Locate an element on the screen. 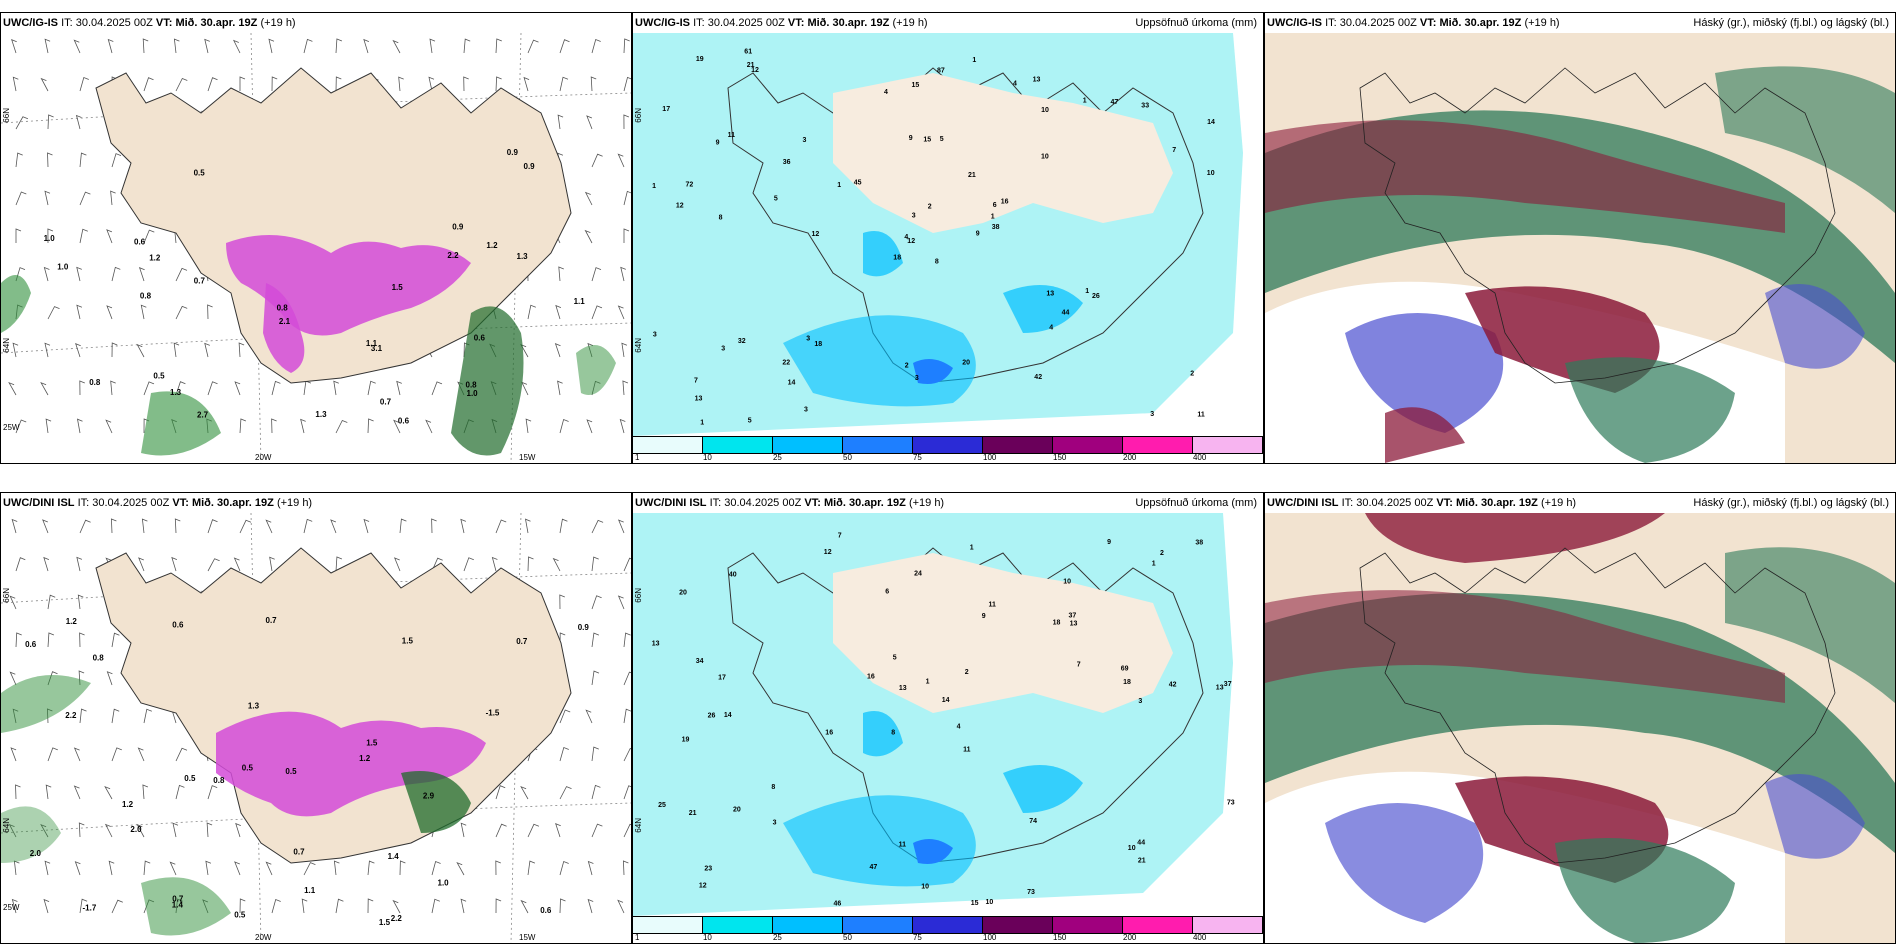 The width and height of the screenshot is (1900, 950). map-value-label: 2.0 is located at coordinates (36, 853).